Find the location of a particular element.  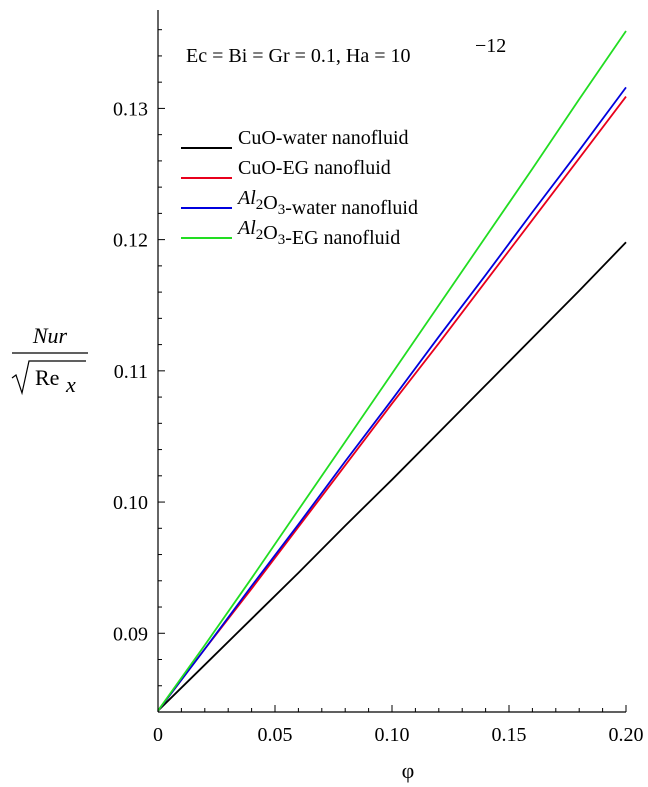

y-tick-label-0: 0.09 is located at coordinates (130, 634).